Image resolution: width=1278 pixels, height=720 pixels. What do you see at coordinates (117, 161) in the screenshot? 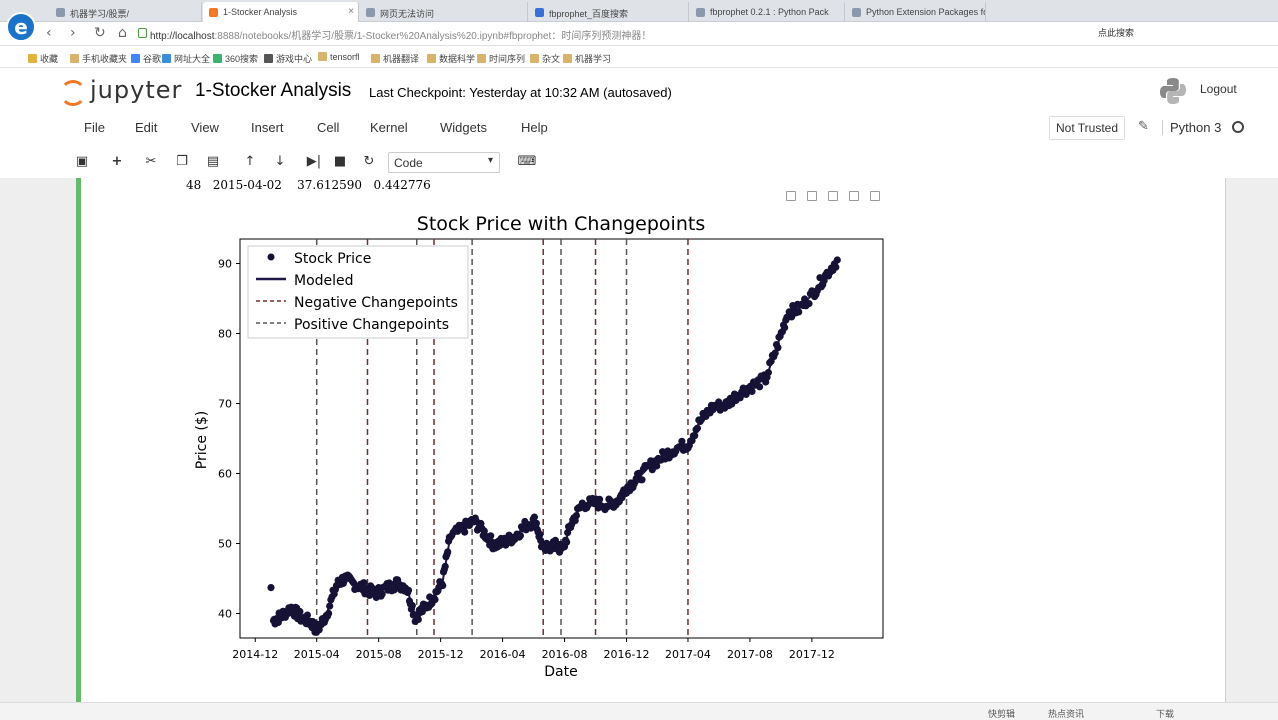
I see `plus-icon: +` at bounding box center [117, 161].